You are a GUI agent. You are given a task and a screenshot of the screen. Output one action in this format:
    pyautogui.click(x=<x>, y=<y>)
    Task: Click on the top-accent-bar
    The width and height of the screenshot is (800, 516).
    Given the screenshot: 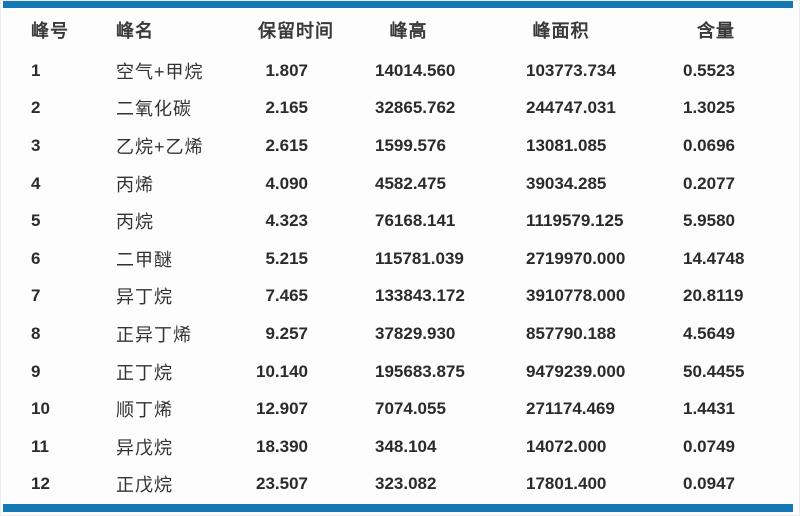 What is the action you would take?
    pyautogui.click(x=398, y=4)
    